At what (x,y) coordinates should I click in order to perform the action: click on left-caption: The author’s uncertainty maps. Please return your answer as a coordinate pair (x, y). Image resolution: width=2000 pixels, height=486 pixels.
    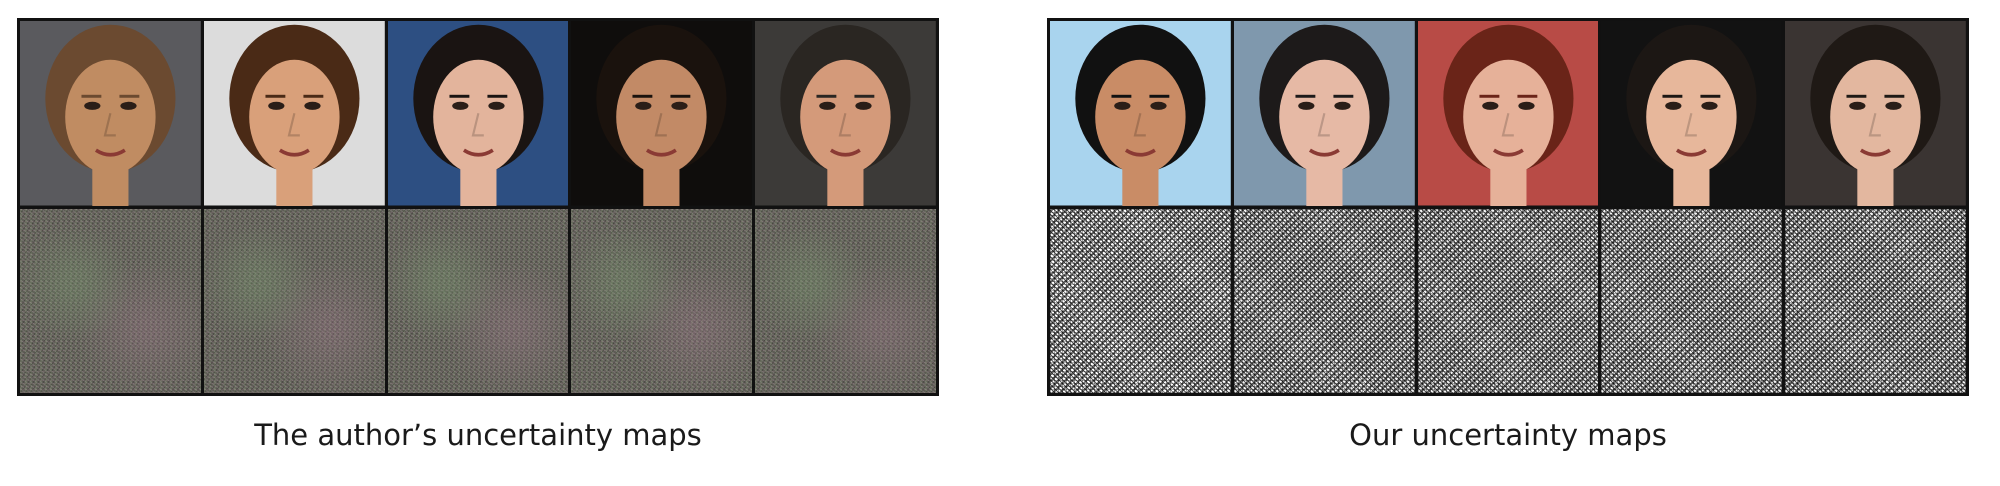
    Looking at the image, I should click on (478, 435).